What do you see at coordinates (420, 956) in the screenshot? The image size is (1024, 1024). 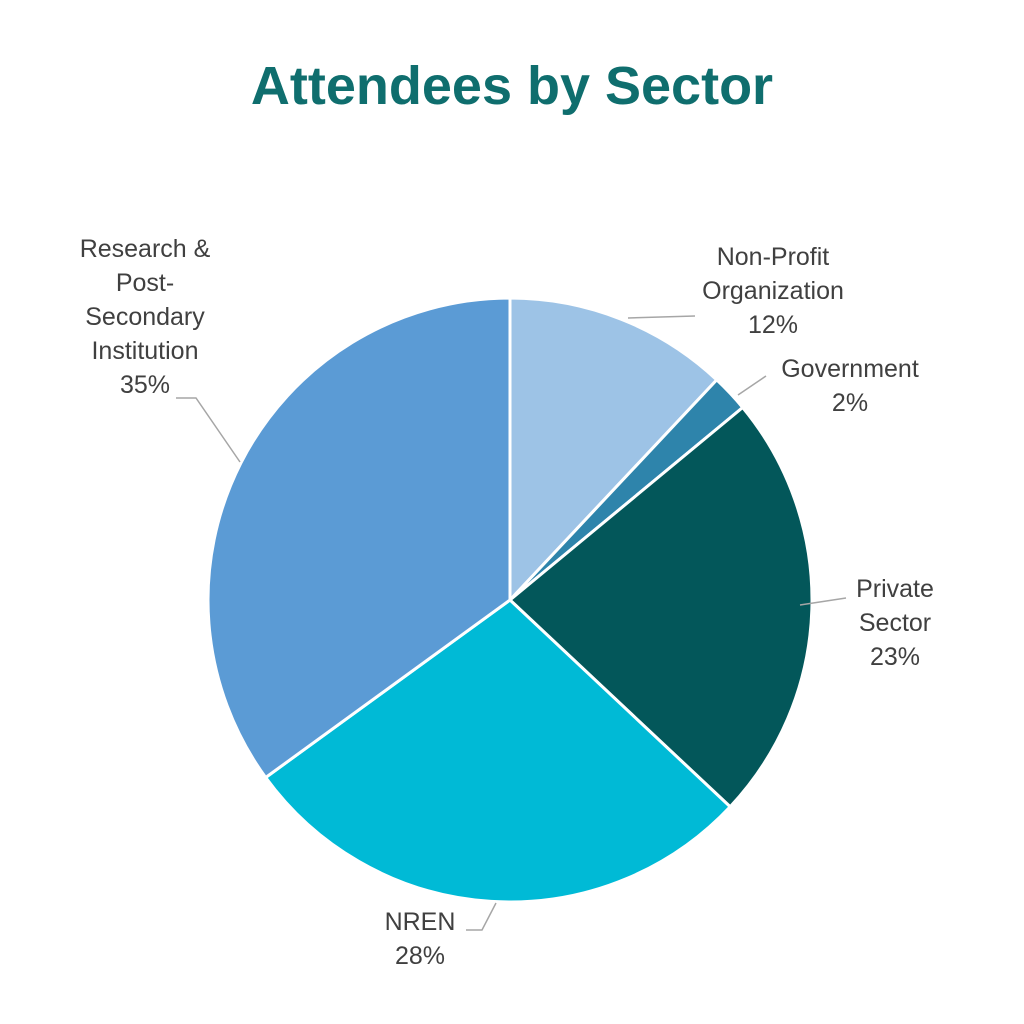 I see `value-label: 28%` at bounding box center [420, 956].